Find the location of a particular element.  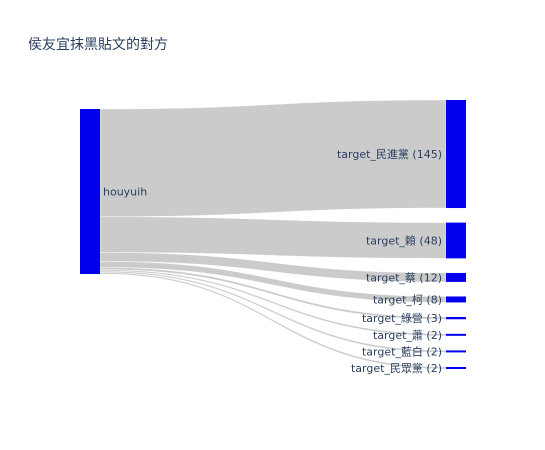

target-node-label: target_藍白 (2) is located at coordinates (402, 351).